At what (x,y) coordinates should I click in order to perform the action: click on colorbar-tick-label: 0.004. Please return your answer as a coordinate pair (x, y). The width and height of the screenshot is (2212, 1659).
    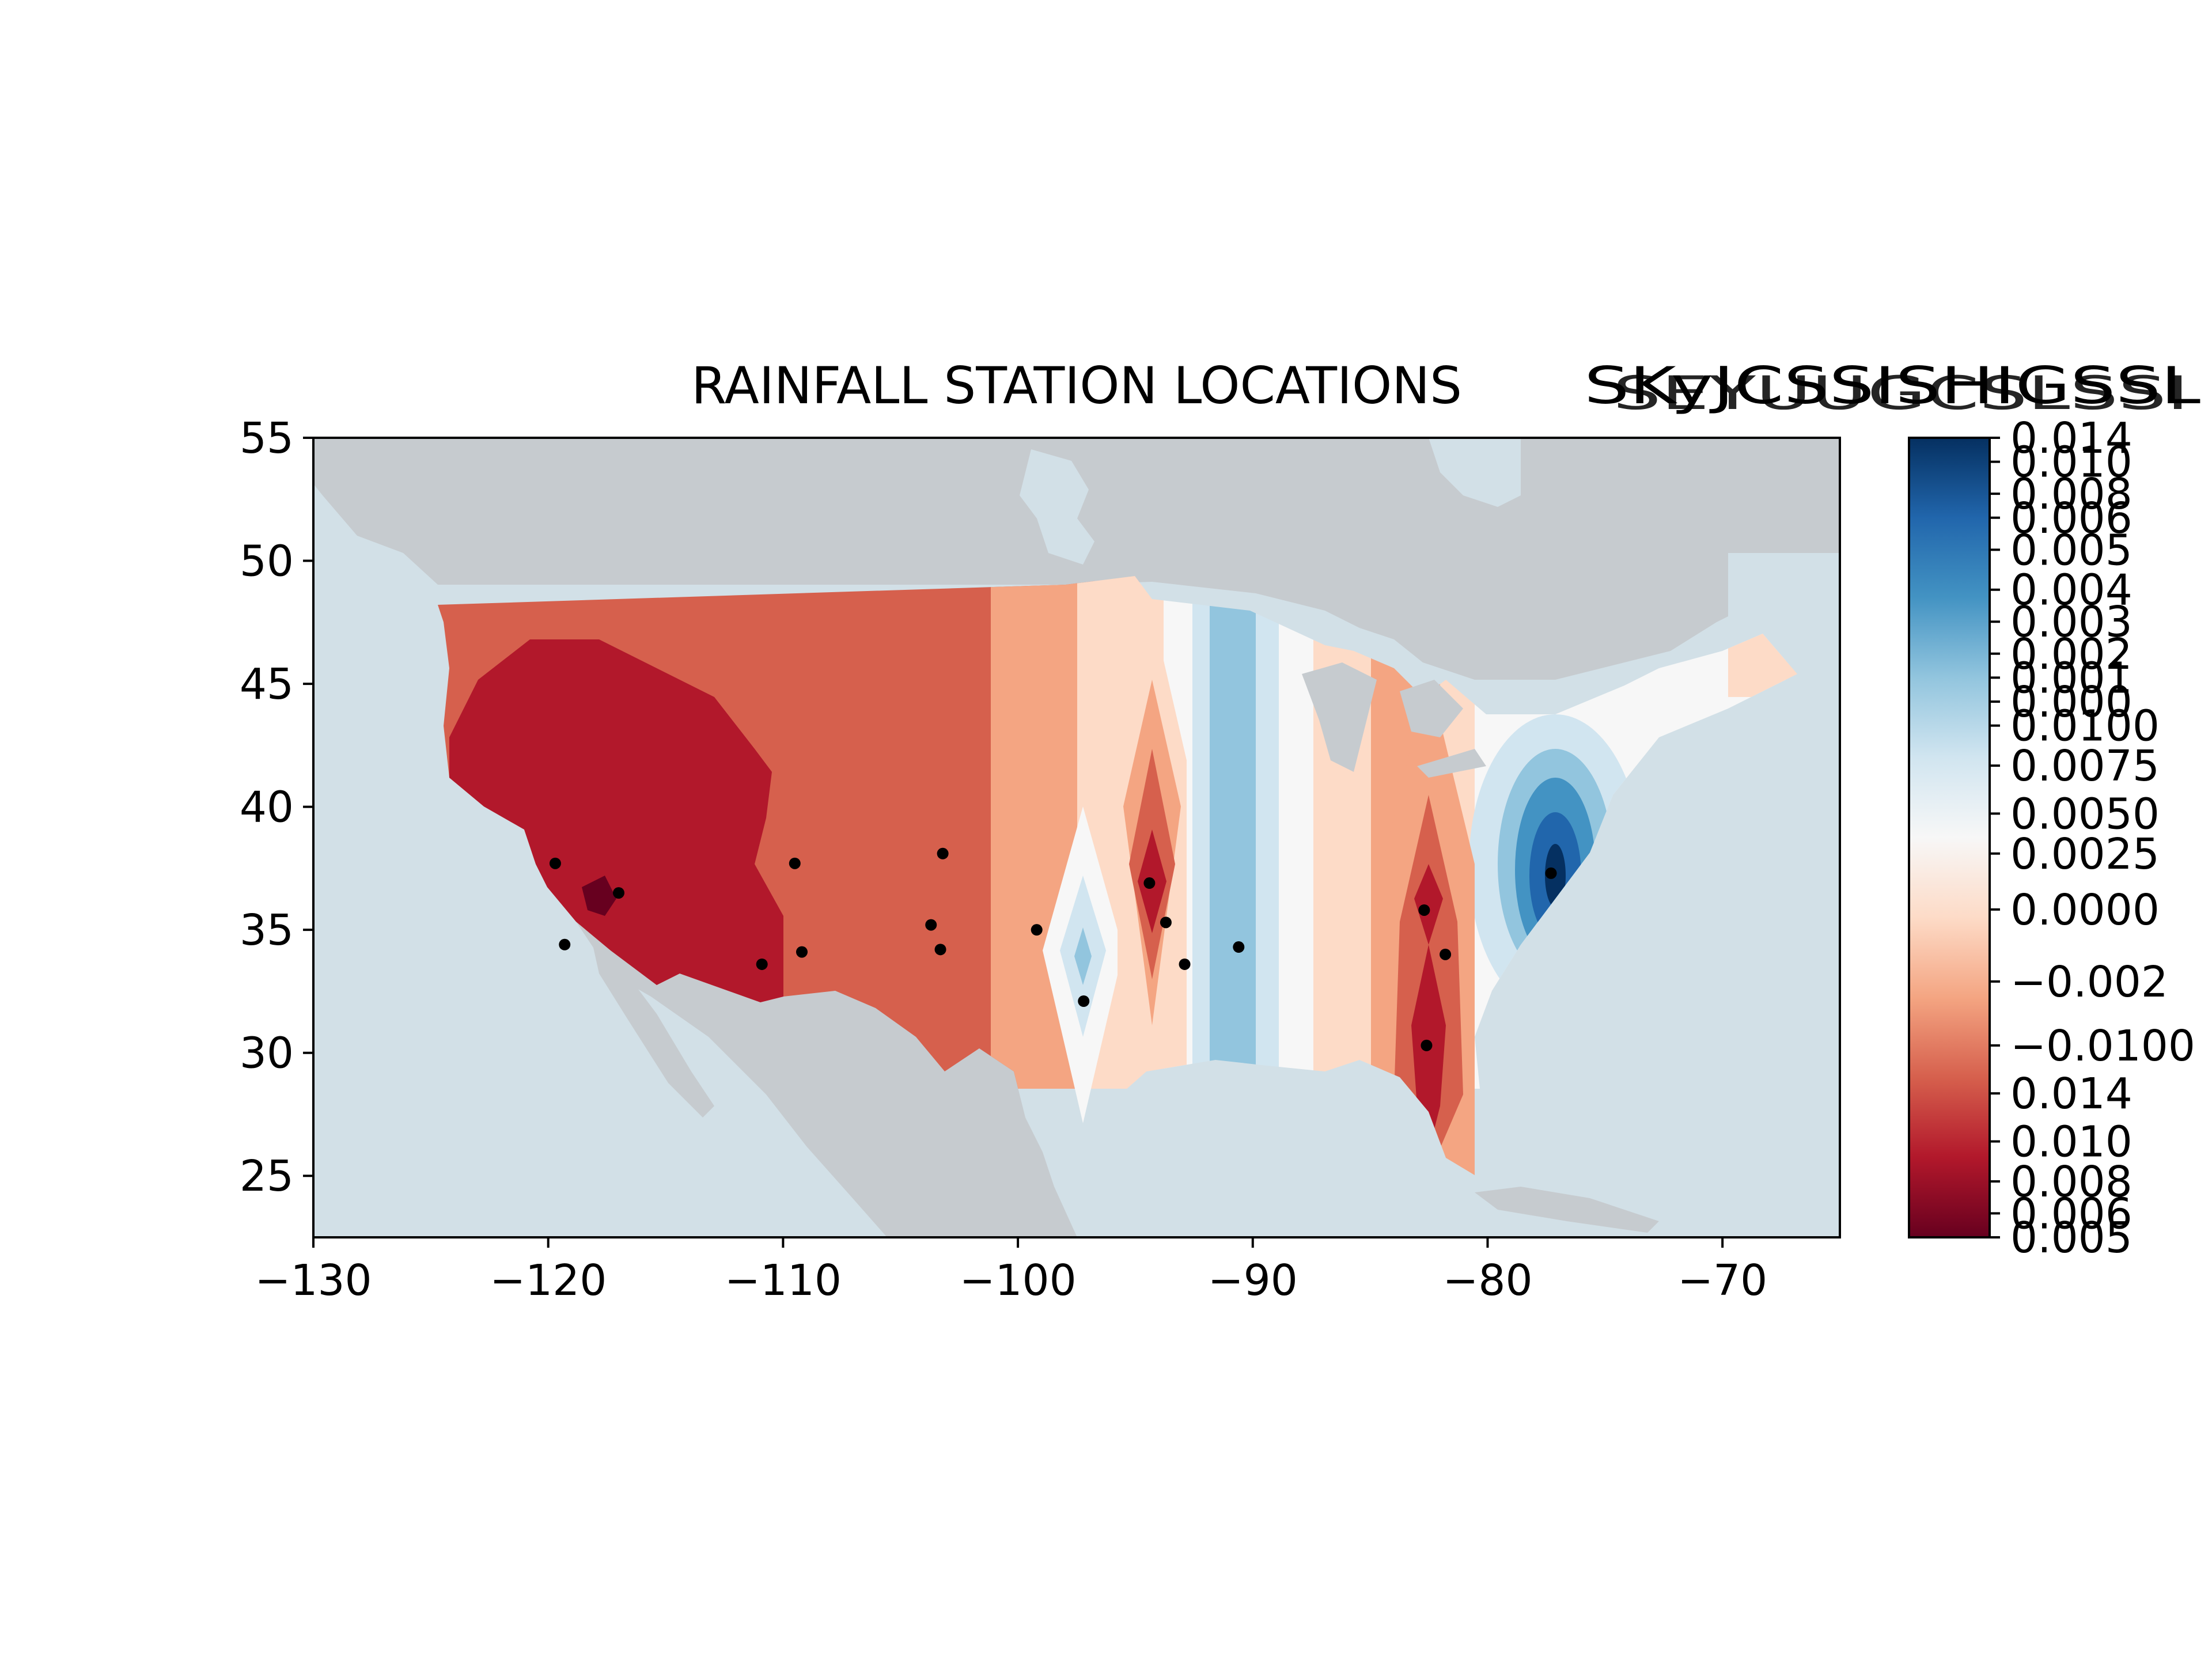
    Looking at the image, I should click on (2071, 590).